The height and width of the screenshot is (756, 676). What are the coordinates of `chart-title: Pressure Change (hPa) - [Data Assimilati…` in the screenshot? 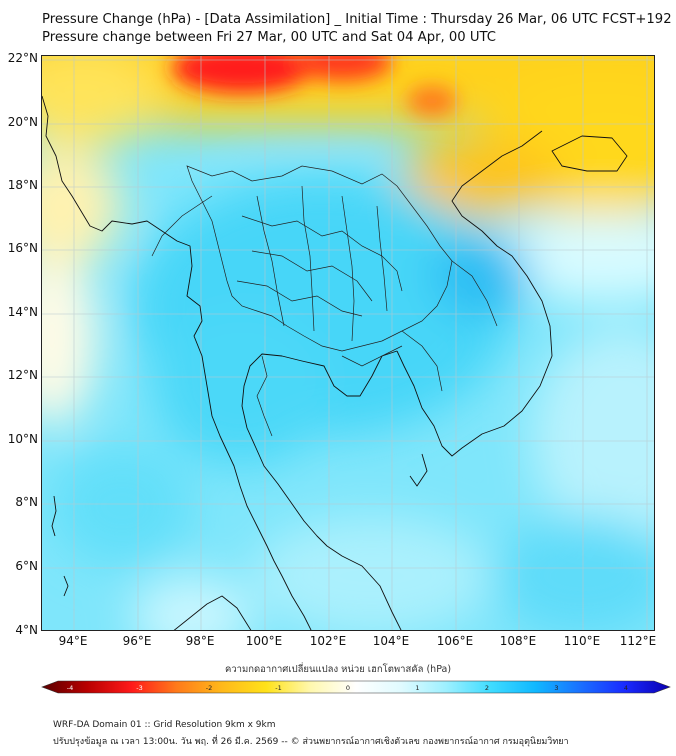 It's located at (357, 19).